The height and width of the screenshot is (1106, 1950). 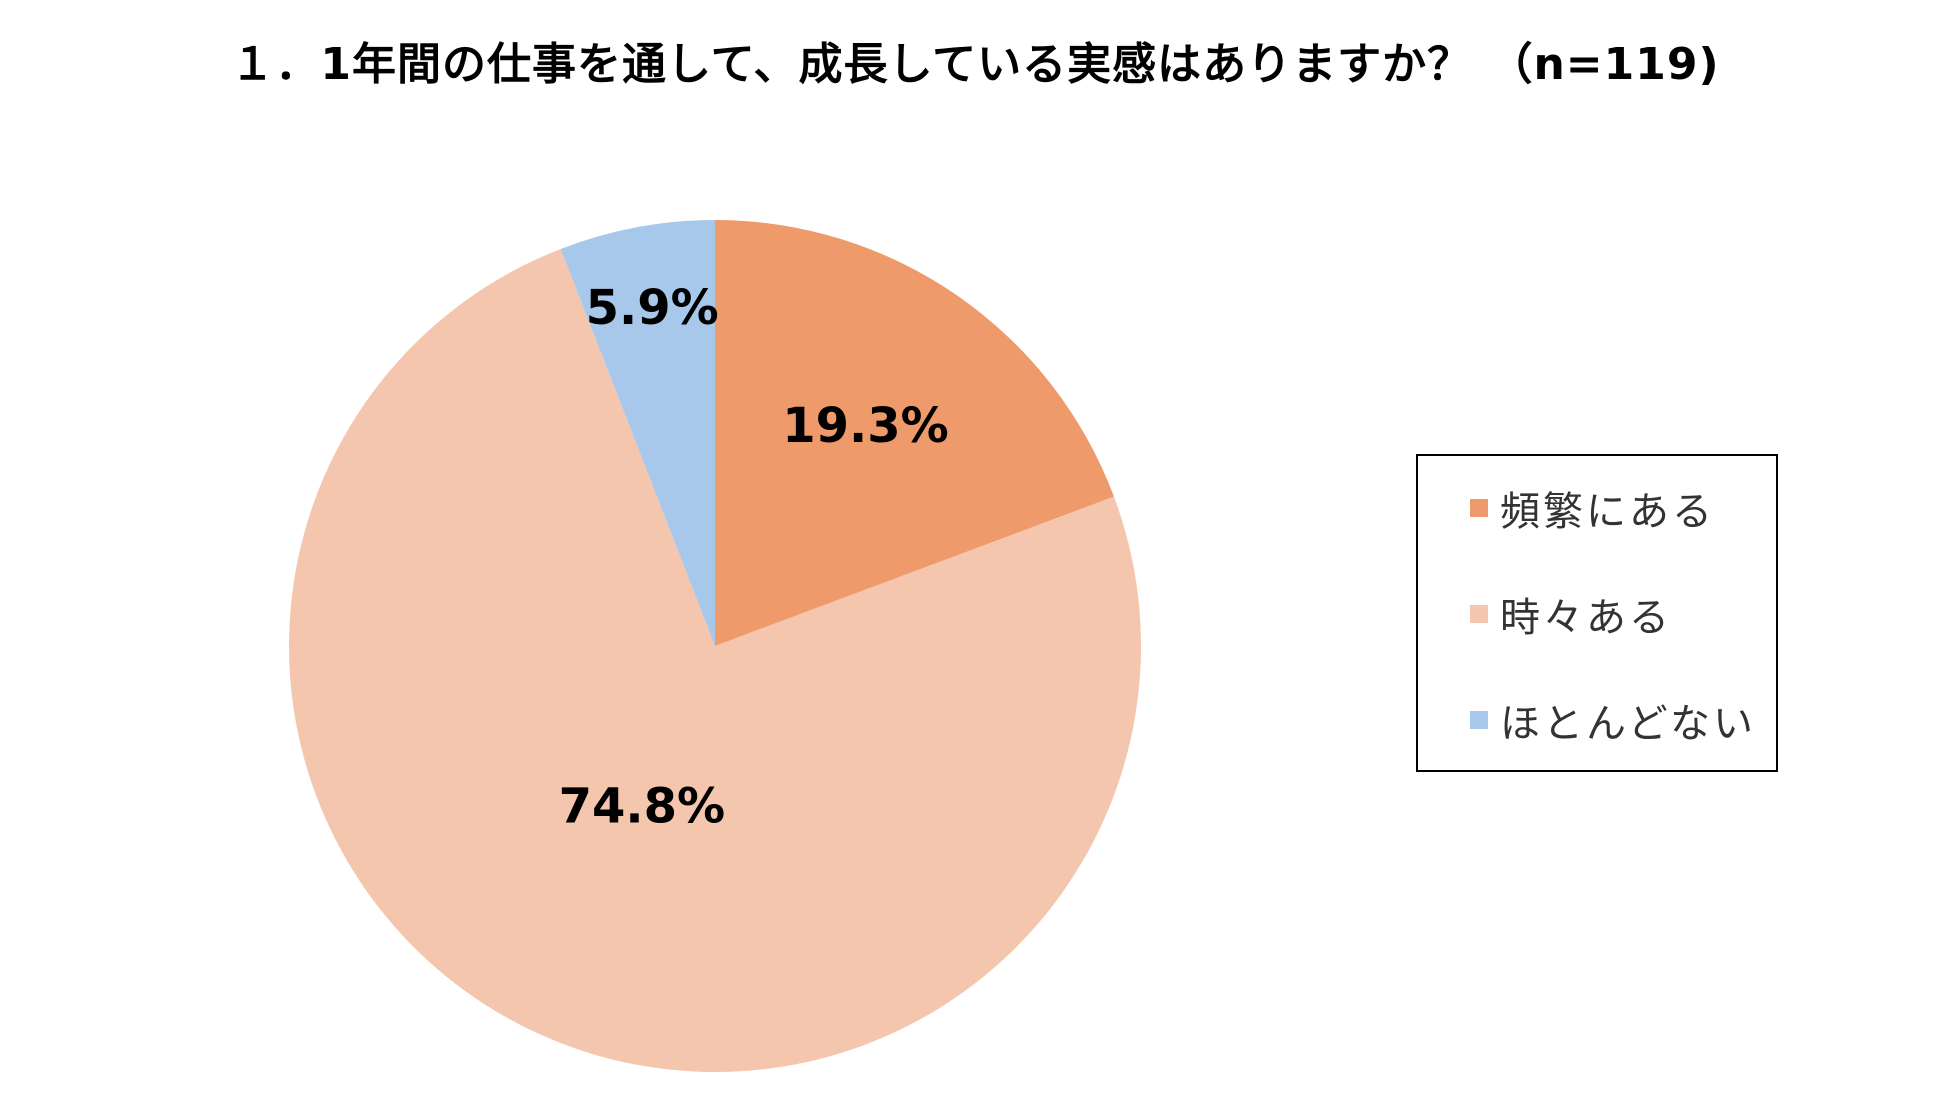 I want to click on data-label-sometimes: 74.8%, so click(x=642, y=806).